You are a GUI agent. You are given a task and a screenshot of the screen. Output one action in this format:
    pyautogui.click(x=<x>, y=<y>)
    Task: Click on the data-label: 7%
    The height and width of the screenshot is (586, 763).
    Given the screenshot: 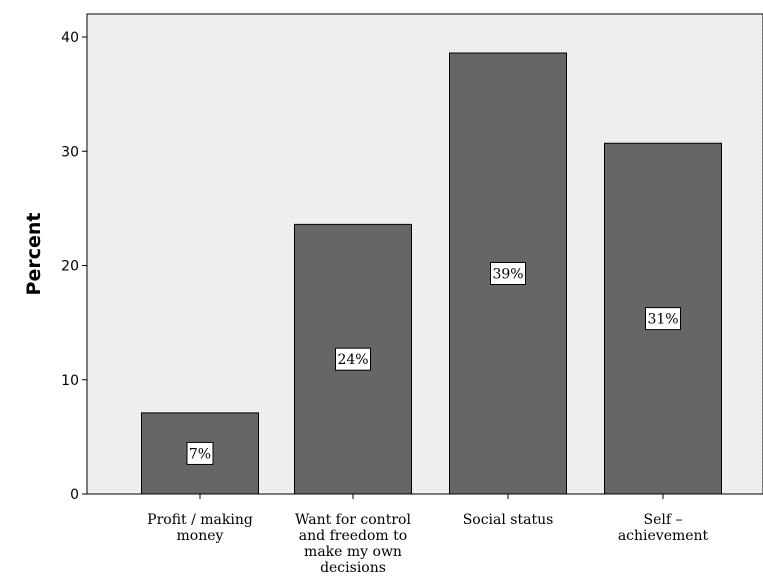 What is the action you would take?
    pyautogui.click(x=200, y=454)
    